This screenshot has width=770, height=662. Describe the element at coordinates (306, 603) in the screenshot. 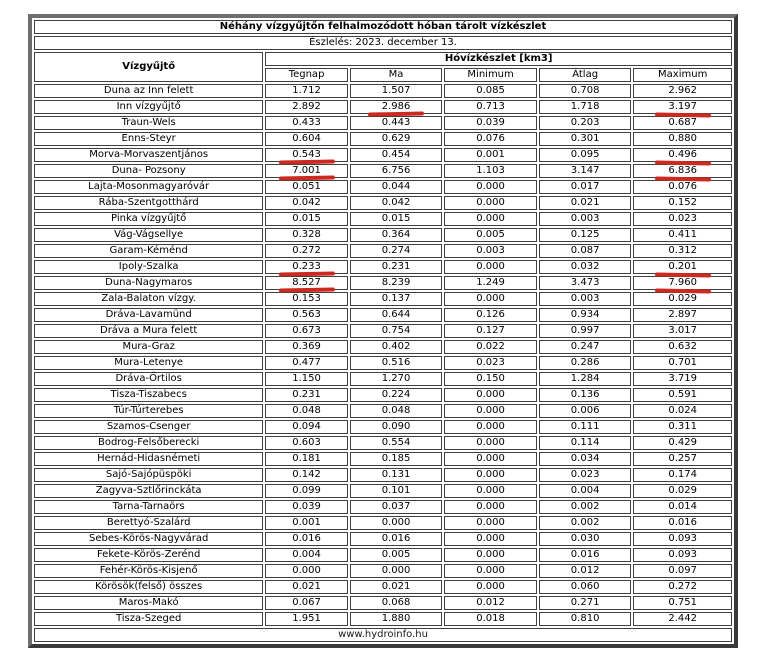

I see `tegnap-value-cell: 0.067` at that location.